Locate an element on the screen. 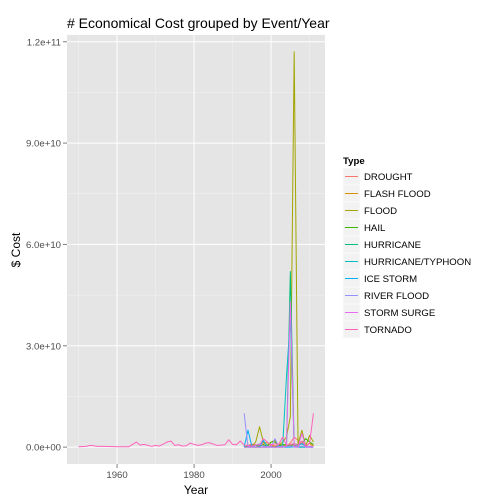  series-line-tornado is located at coordinates (196, 430).